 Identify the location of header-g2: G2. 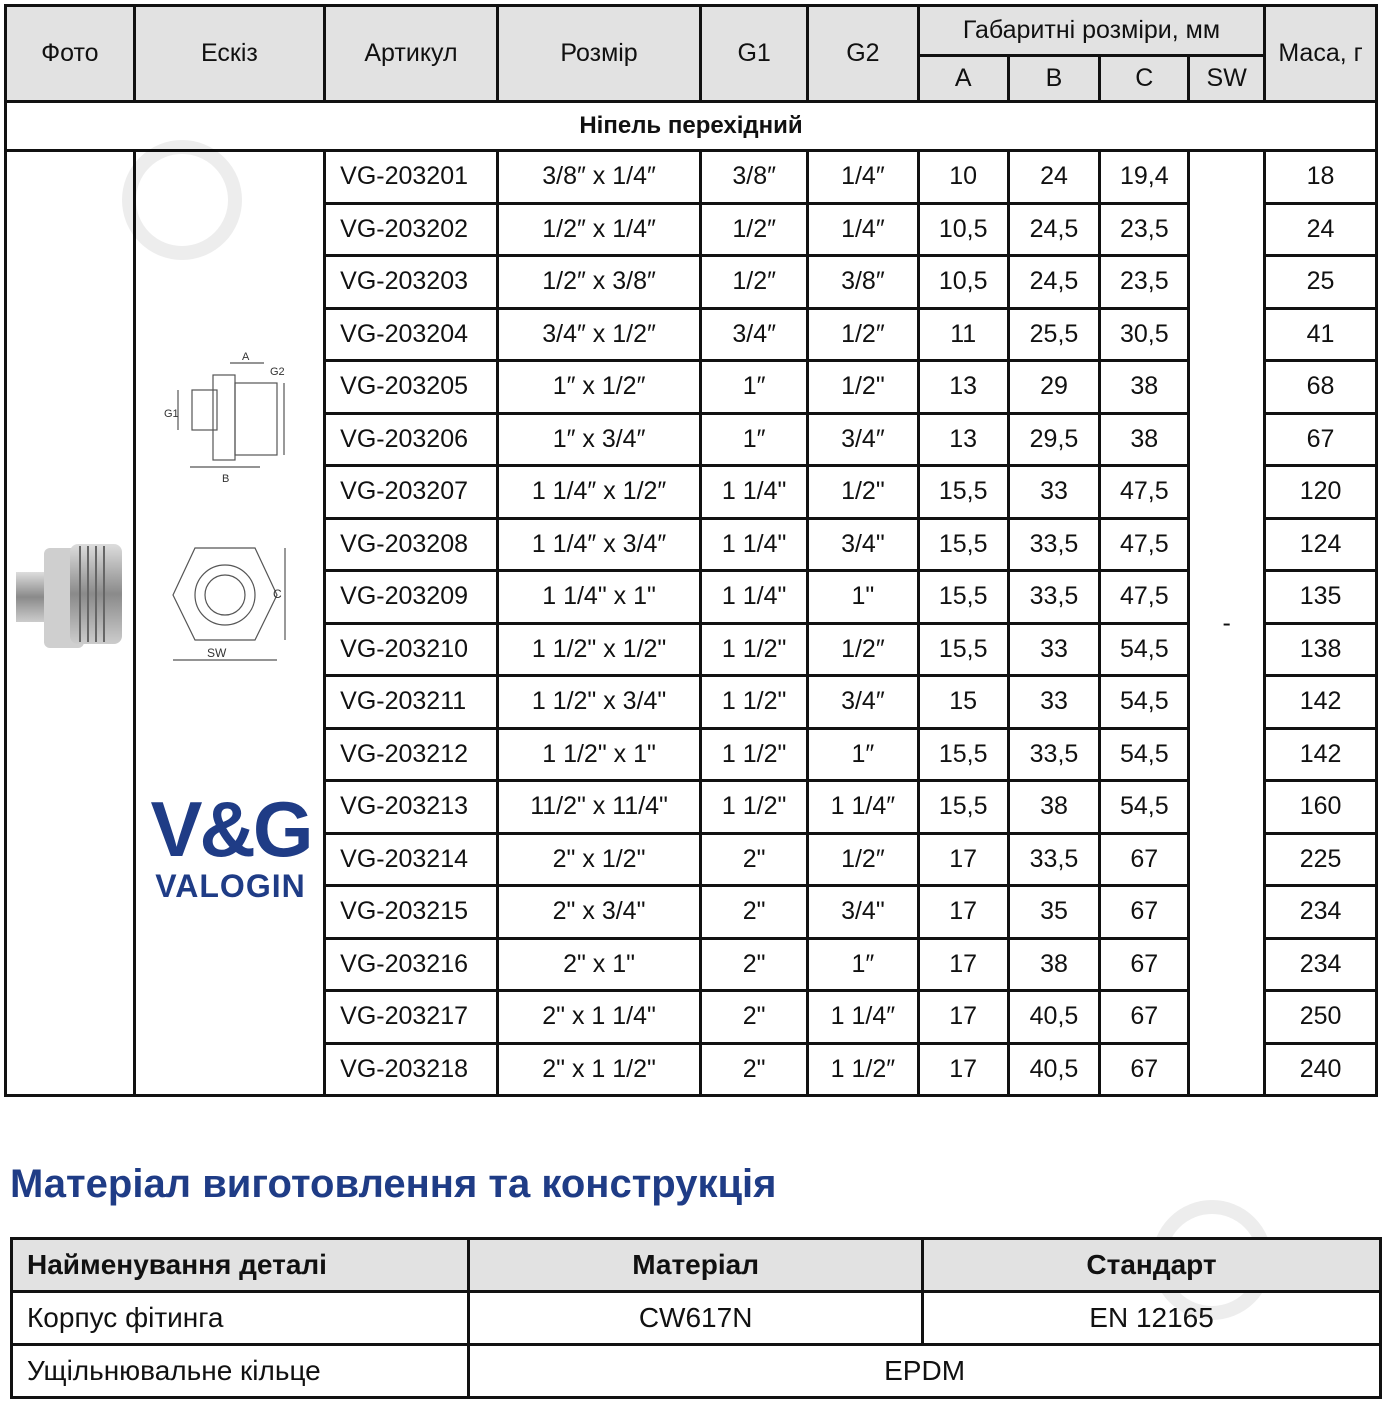
(863, 53).